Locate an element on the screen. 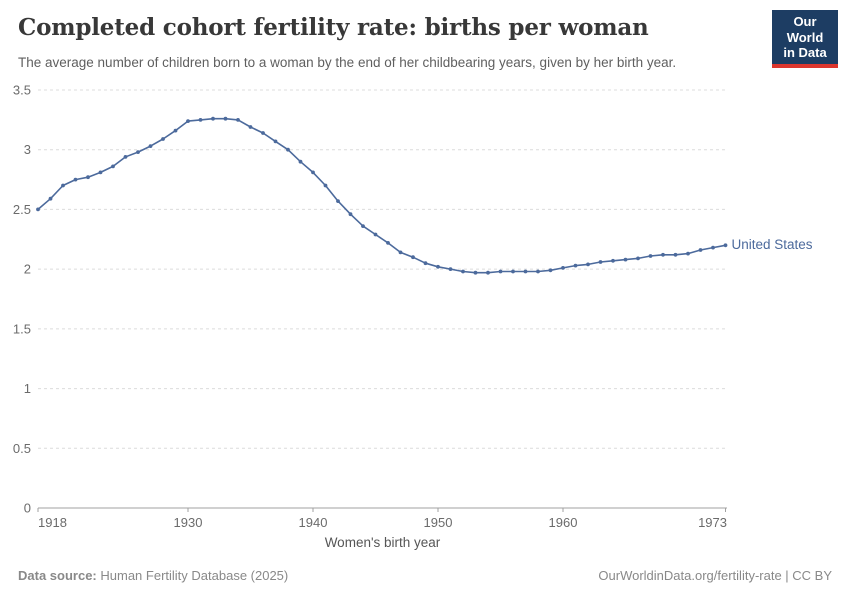 The width and height of the screenshot is (850, 600). data-source-label: Data source: is located at coordinates (57, 575).